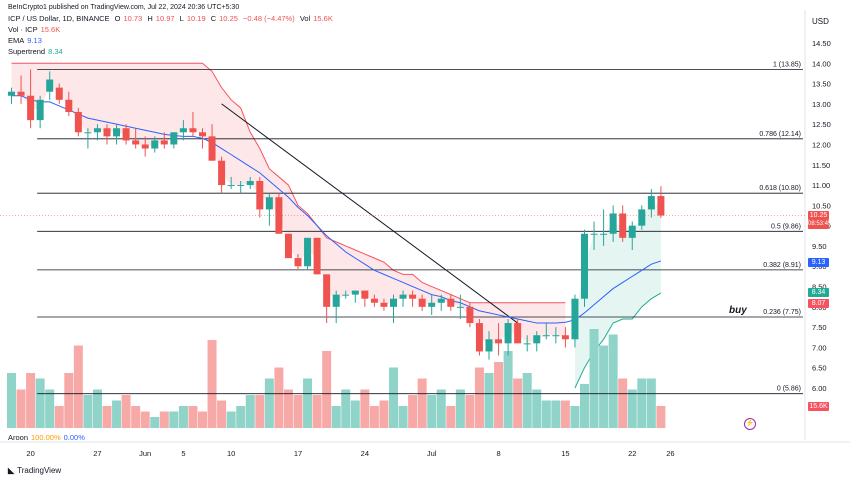 The height and width of the screenshot is (480, 850). Describe the element at coordinates (26, 41) in the screenshot. I see `legend-row-ema: EMA 9.13` at that location.